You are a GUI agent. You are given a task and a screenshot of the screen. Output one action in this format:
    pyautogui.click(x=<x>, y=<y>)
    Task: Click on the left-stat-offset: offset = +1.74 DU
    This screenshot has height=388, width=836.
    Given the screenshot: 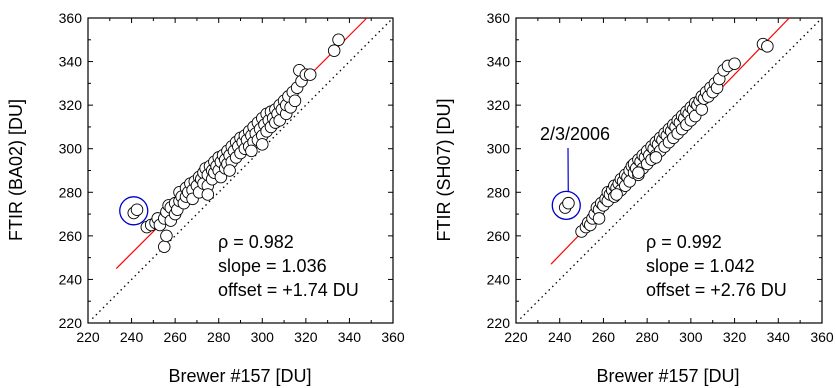 What is the action you would take?
    pyautogui.click(x=288, y=290)
    